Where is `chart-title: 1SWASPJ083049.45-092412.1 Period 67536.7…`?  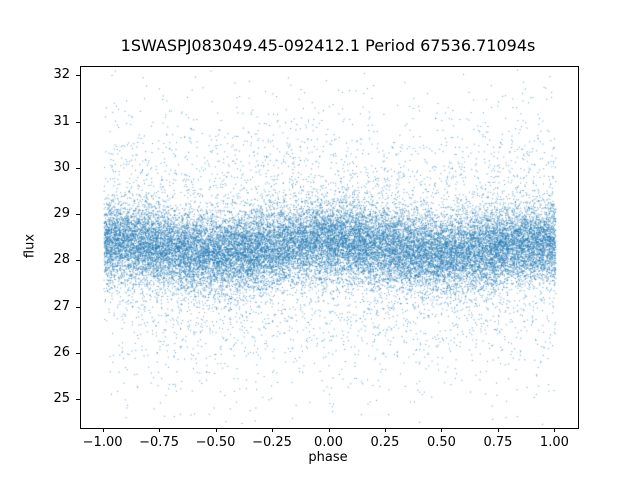 chart-title: 1SWASPJ083049.45-092412.1 Period 67536.7… is located at coordinates (328, 45).